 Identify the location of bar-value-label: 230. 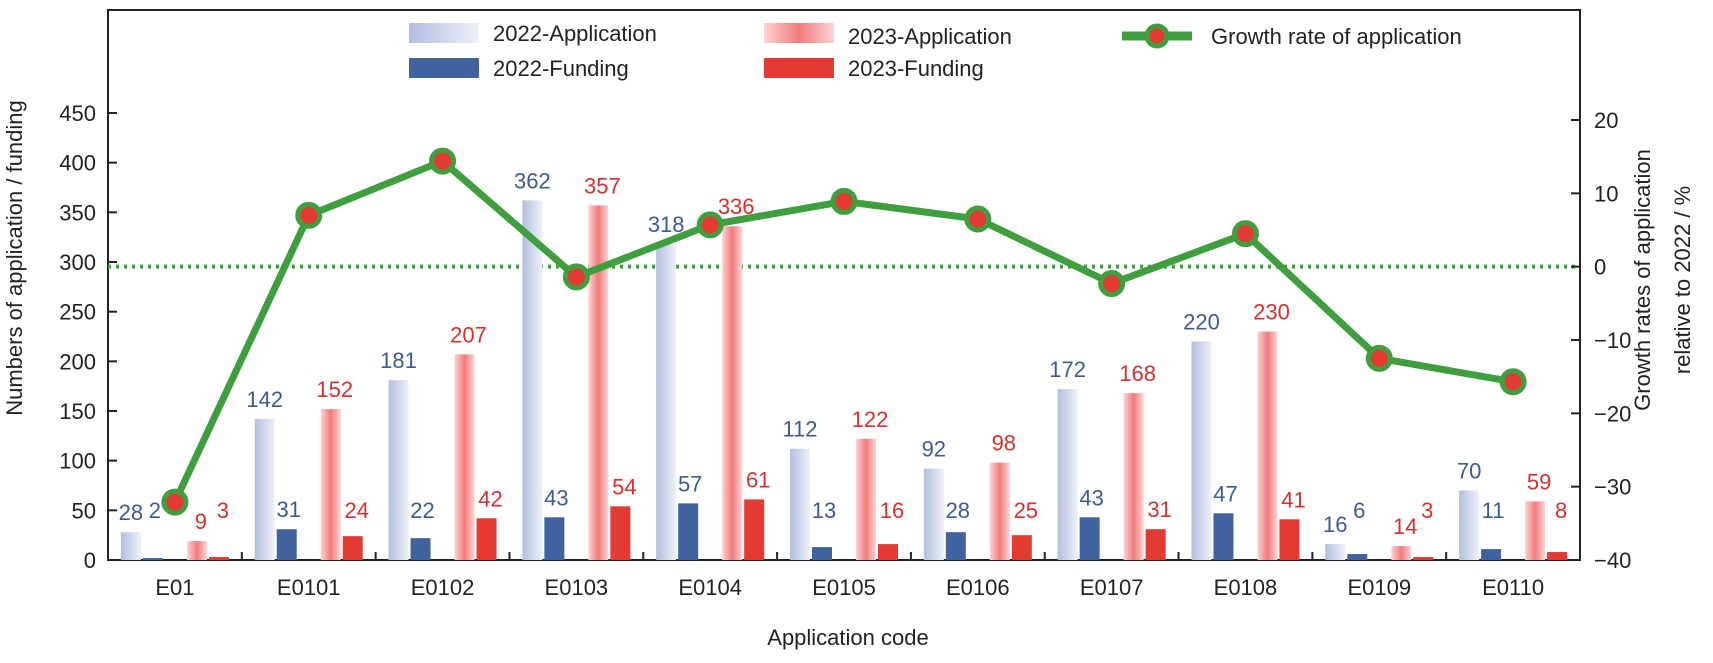
(1271, 312).